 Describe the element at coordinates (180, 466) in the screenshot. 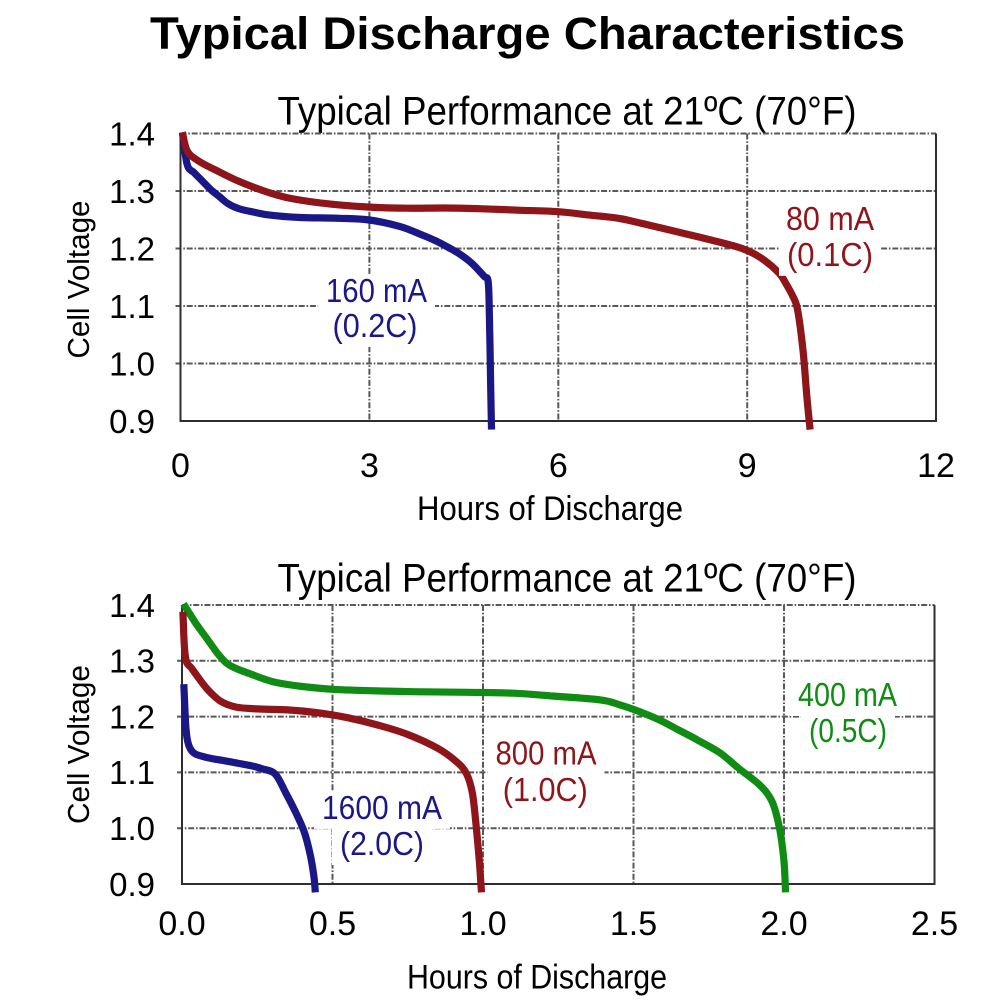

I see `svg-text: 0` at that location.